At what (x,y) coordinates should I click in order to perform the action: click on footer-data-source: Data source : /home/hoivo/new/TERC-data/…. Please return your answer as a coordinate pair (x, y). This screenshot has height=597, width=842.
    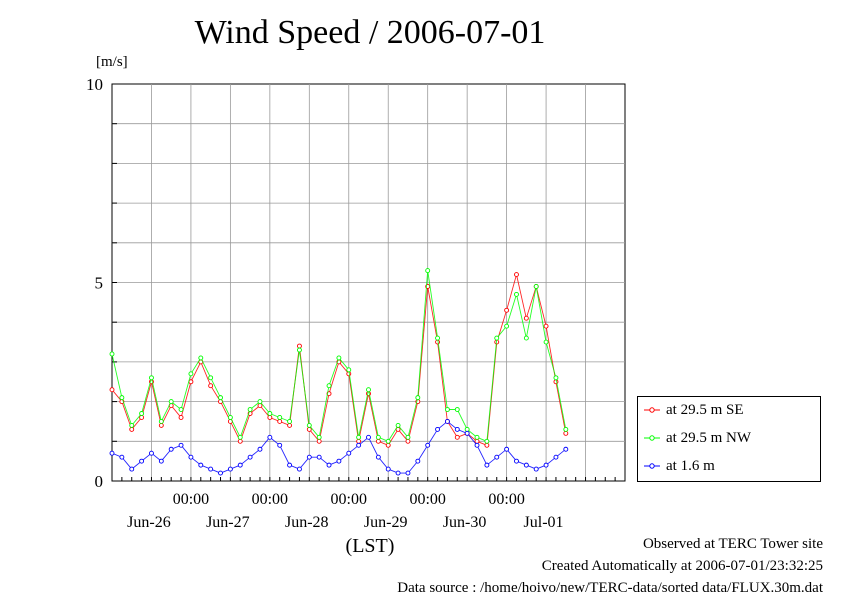
    Looking at the image, I should click on (610, 588).